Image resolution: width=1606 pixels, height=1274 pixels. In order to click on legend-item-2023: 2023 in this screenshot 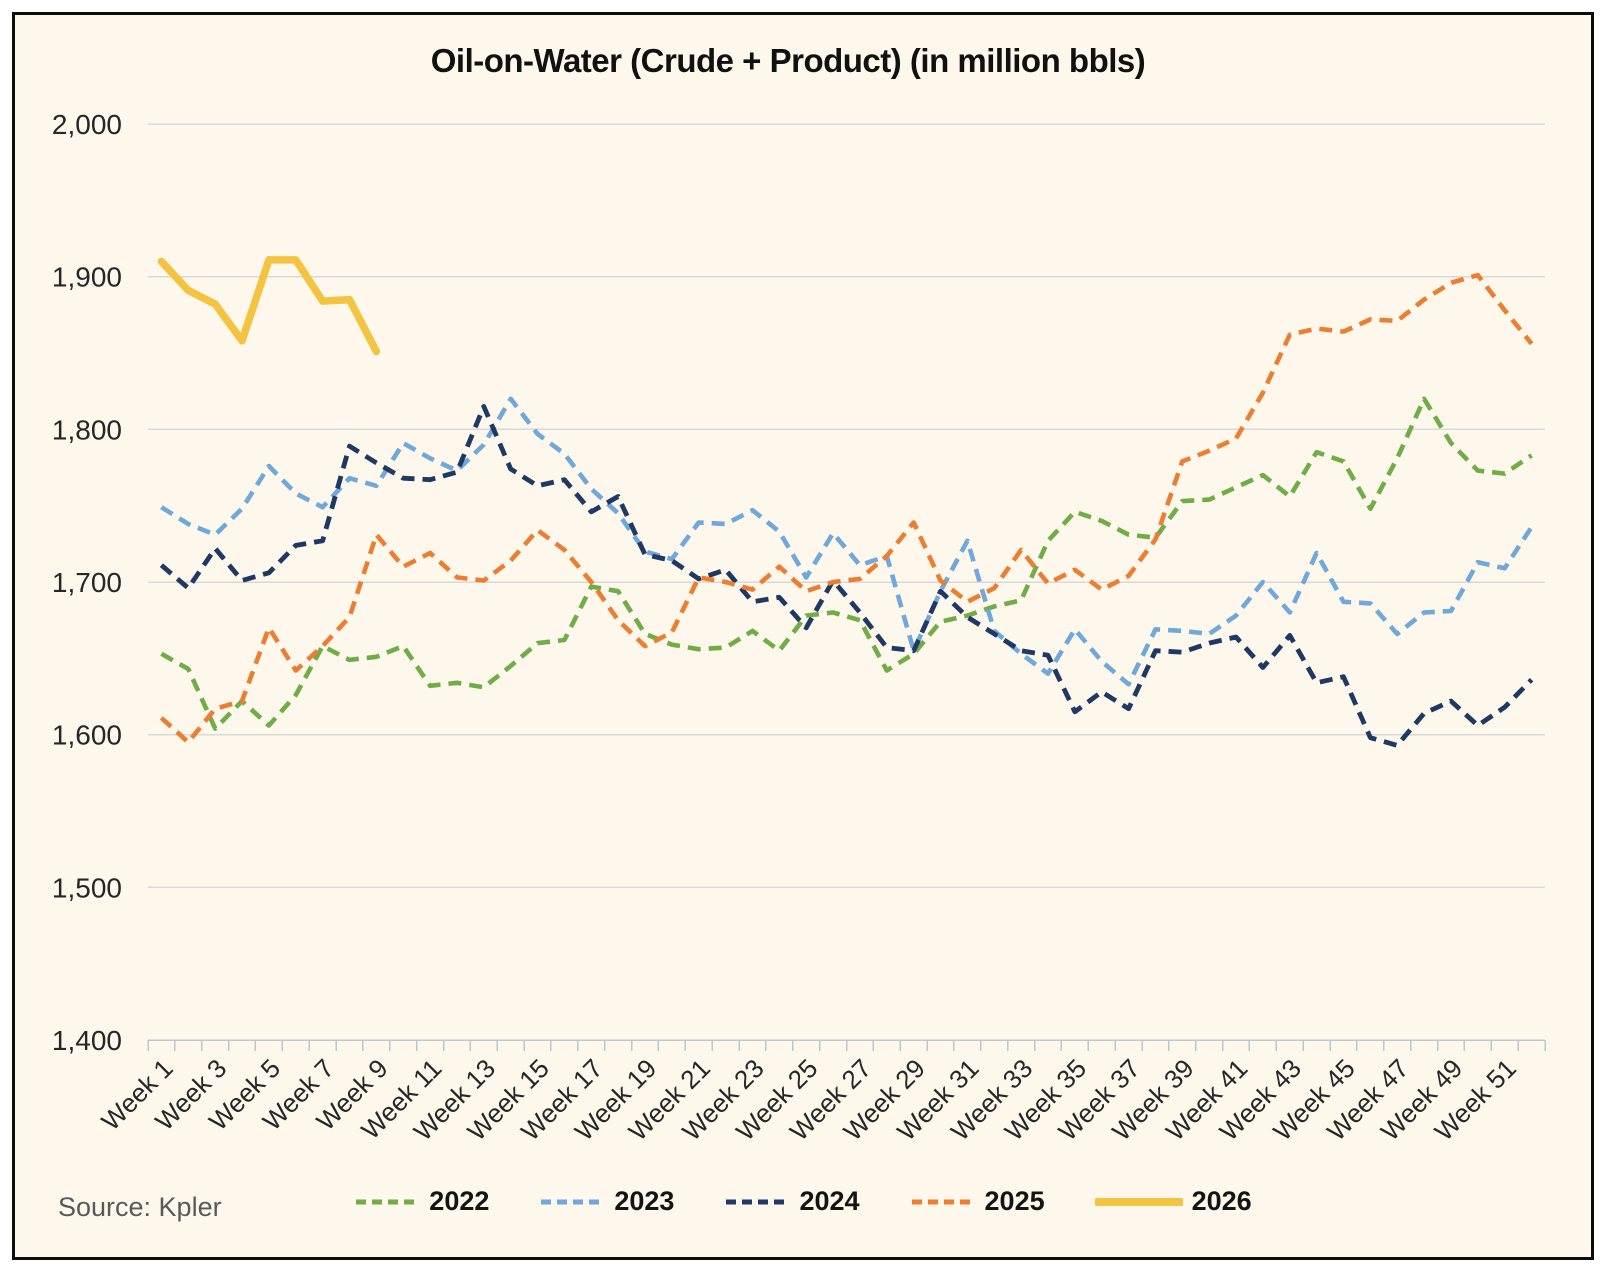, I will do `click(606, 1201)`.